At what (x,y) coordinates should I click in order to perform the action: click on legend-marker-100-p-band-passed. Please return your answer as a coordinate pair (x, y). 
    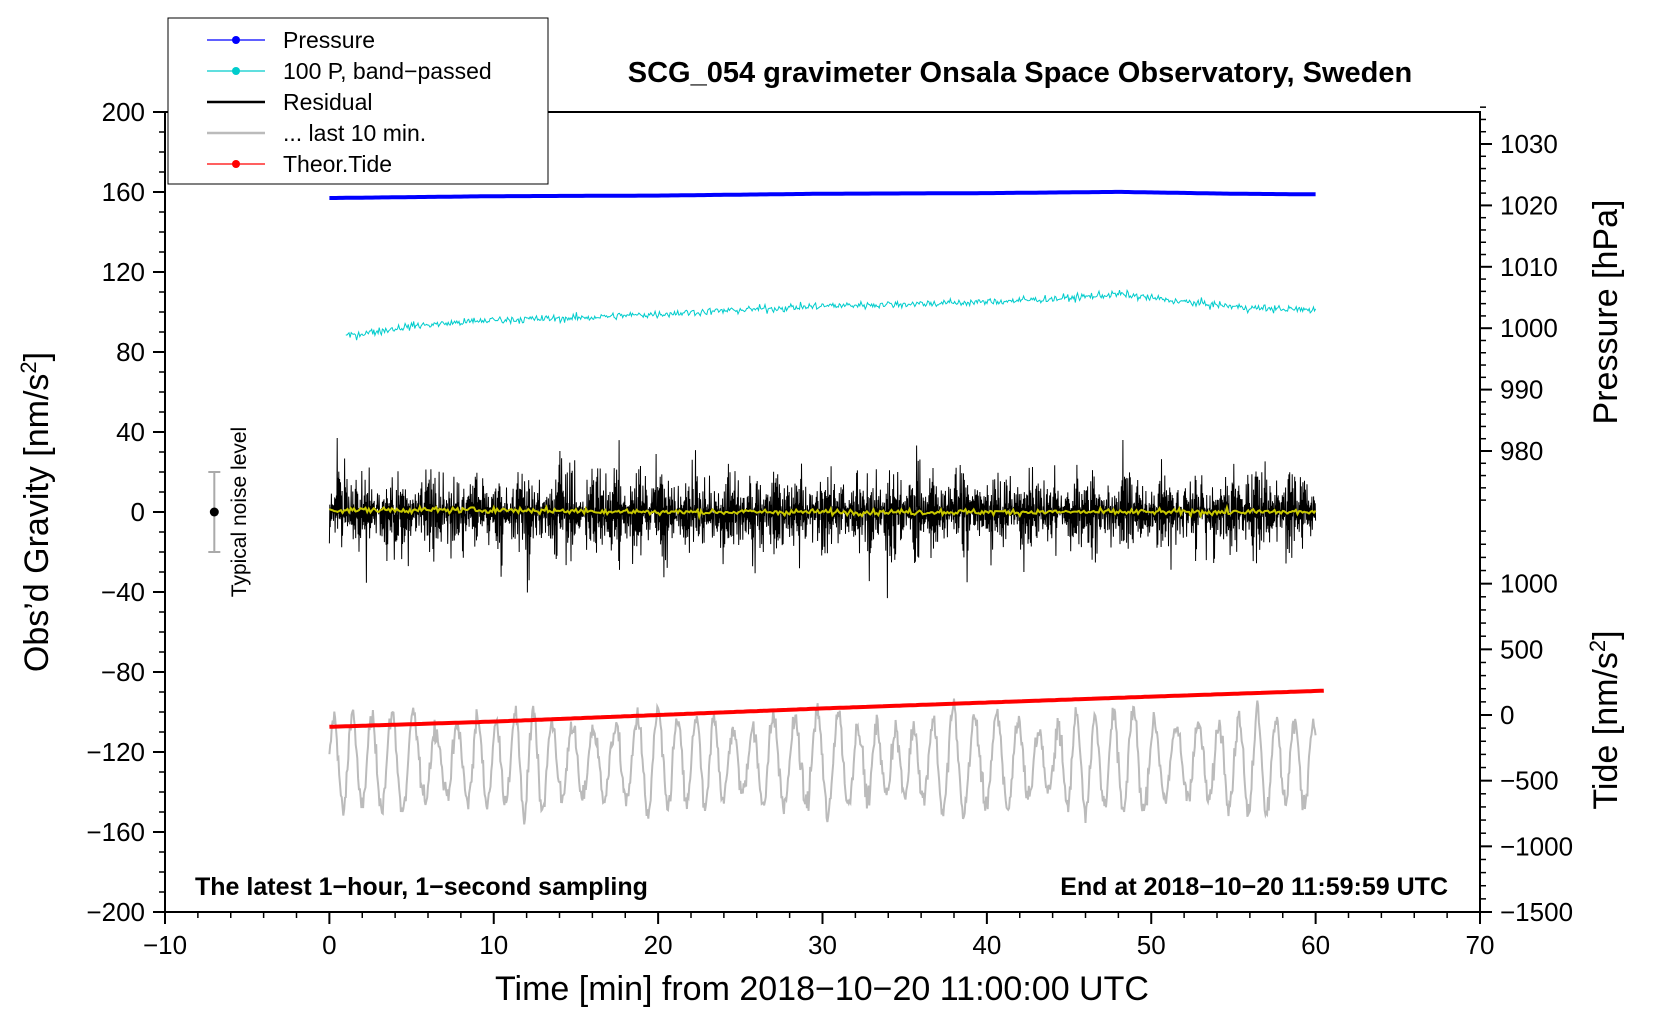
    Looking at the image, I should click on (236, 71).